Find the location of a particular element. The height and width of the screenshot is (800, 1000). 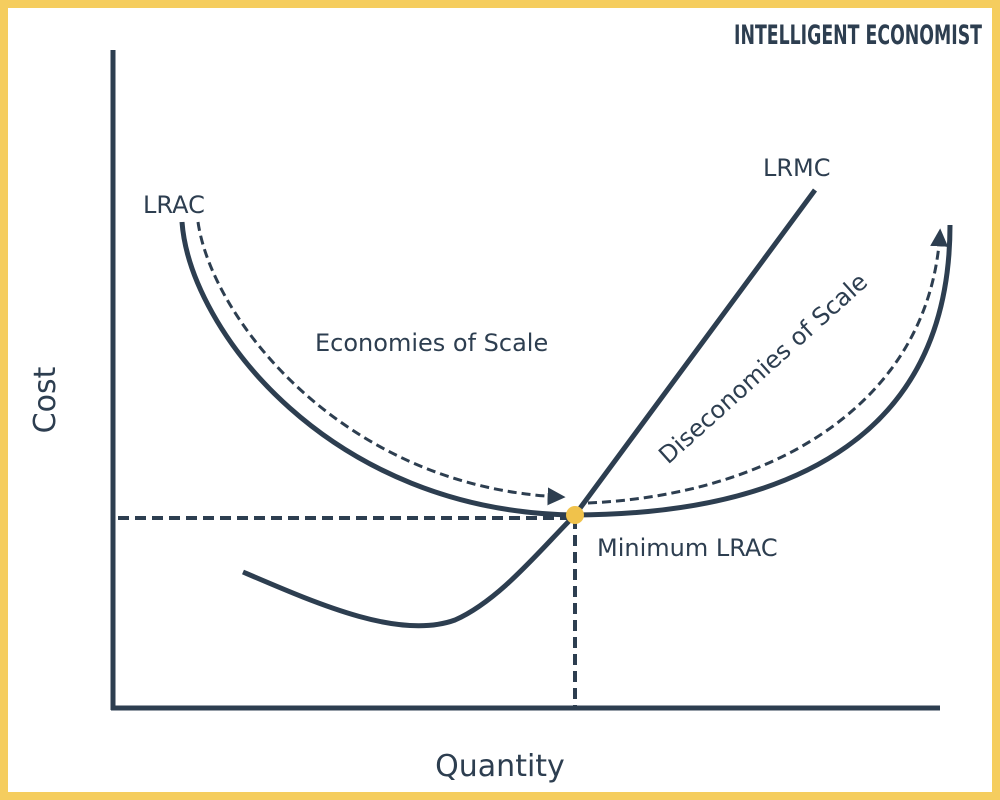

minimum-point is located at coordinates (575, 515).